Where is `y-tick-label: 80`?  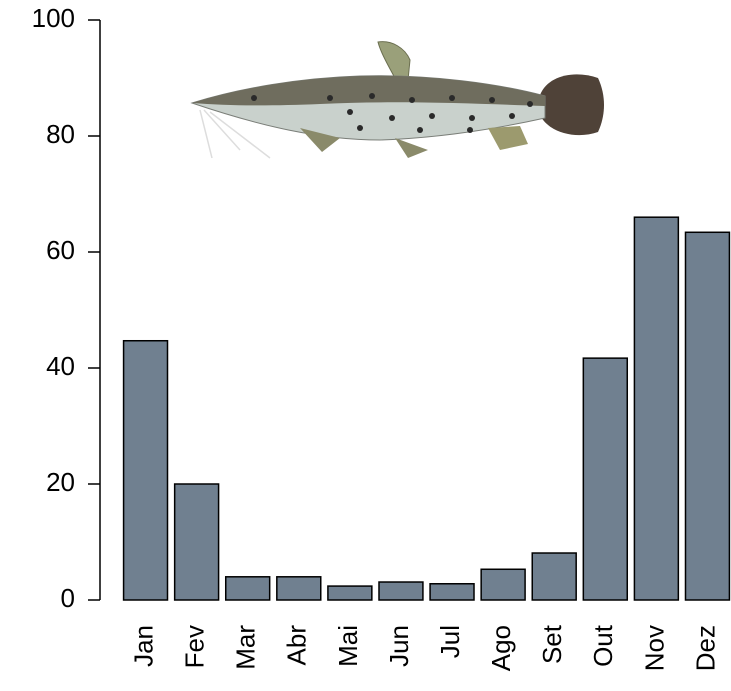 y-tick-label: 80 is located at coordinates (60, 134).